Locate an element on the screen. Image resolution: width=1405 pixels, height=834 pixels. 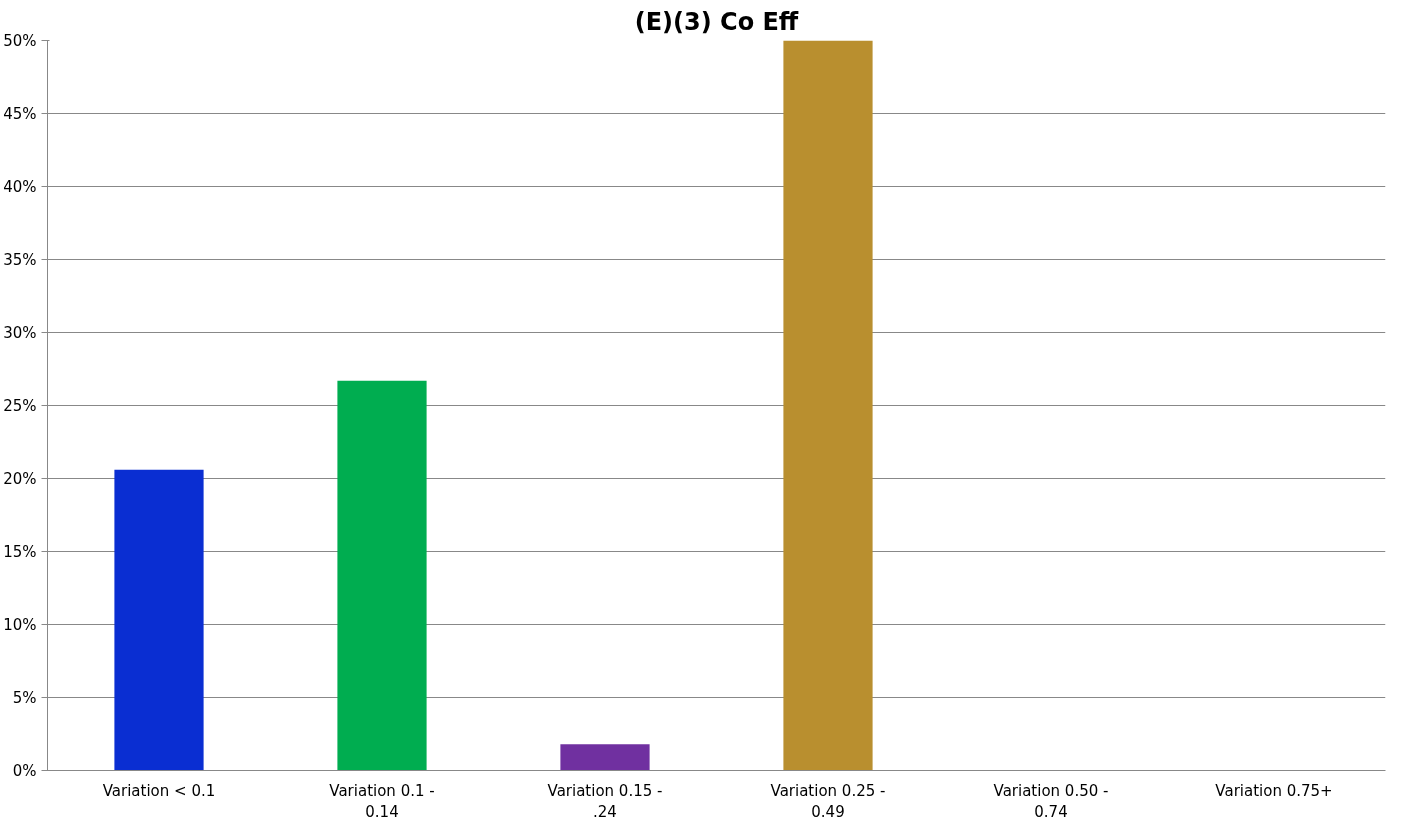
x-tick-label: Variation 0.25 - 0.49 is located at coordinates (828, 801).